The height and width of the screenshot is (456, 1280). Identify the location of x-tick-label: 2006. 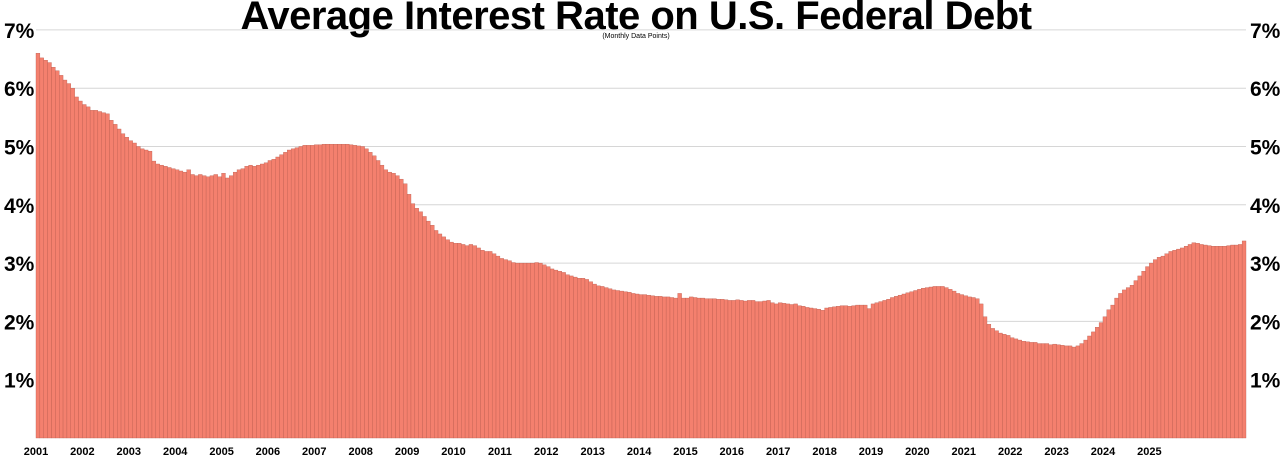
(268, 451).